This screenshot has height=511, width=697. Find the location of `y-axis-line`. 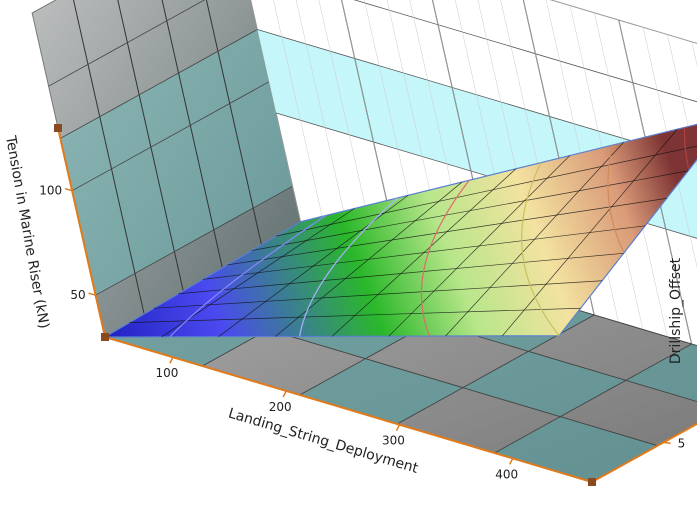

y-axis-line is located at coordinates (644, 452).